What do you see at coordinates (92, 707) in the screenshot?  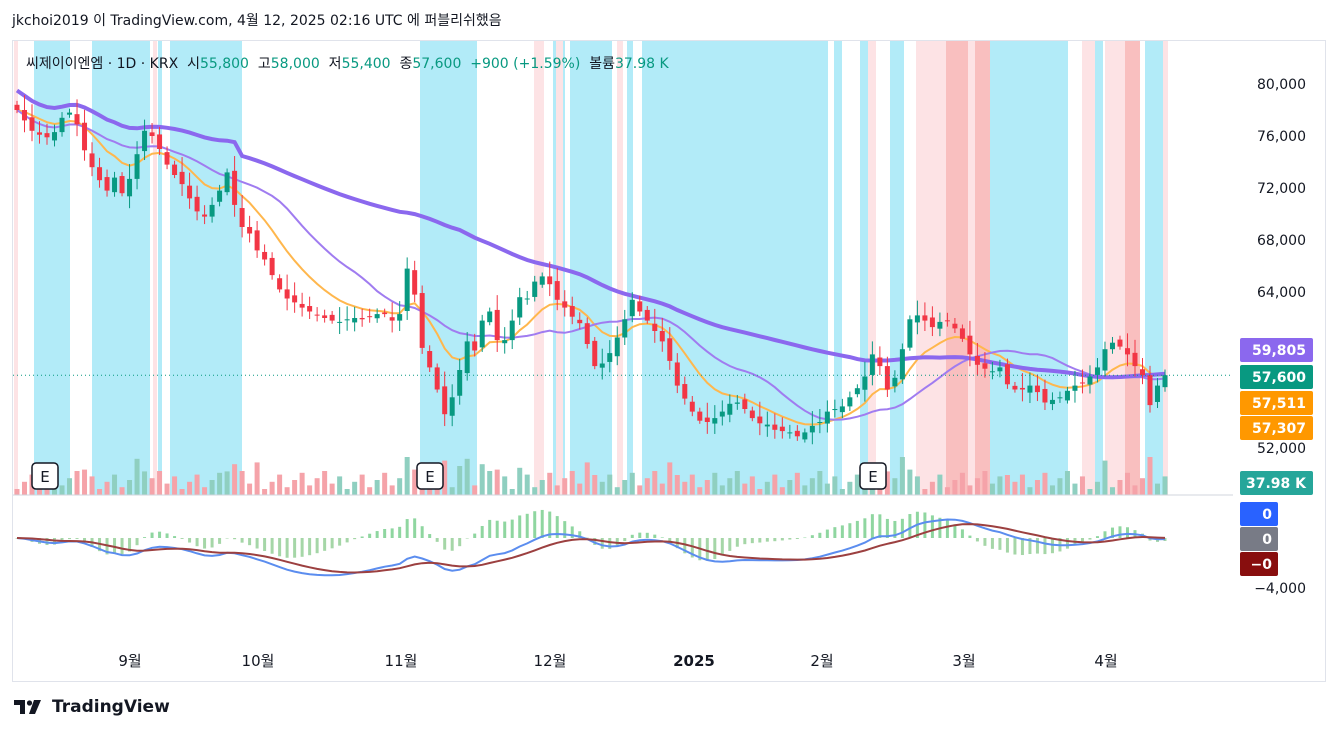 I see `footer-brand: TradingView` at bounding box center [92, 707].